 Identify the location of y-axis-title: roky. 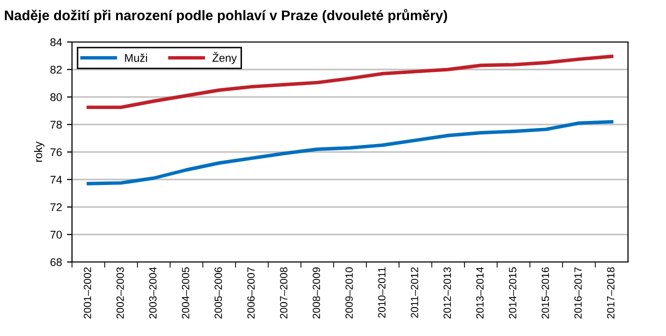
(39, 152).